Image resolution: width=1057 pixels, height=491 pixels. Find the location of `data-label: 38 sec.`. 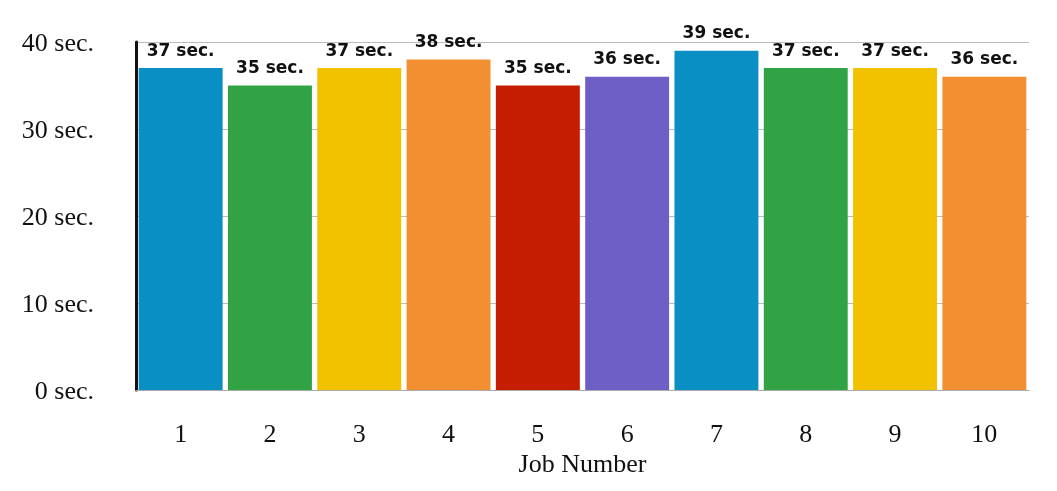

data-label: 38 sec. is located at coordinates (448, 40).